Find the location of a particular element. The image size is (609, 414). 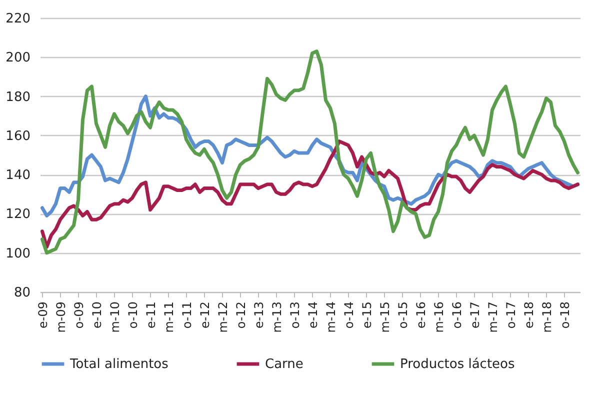

x-tick-label: e-14 is located at coordinates (313, 315).